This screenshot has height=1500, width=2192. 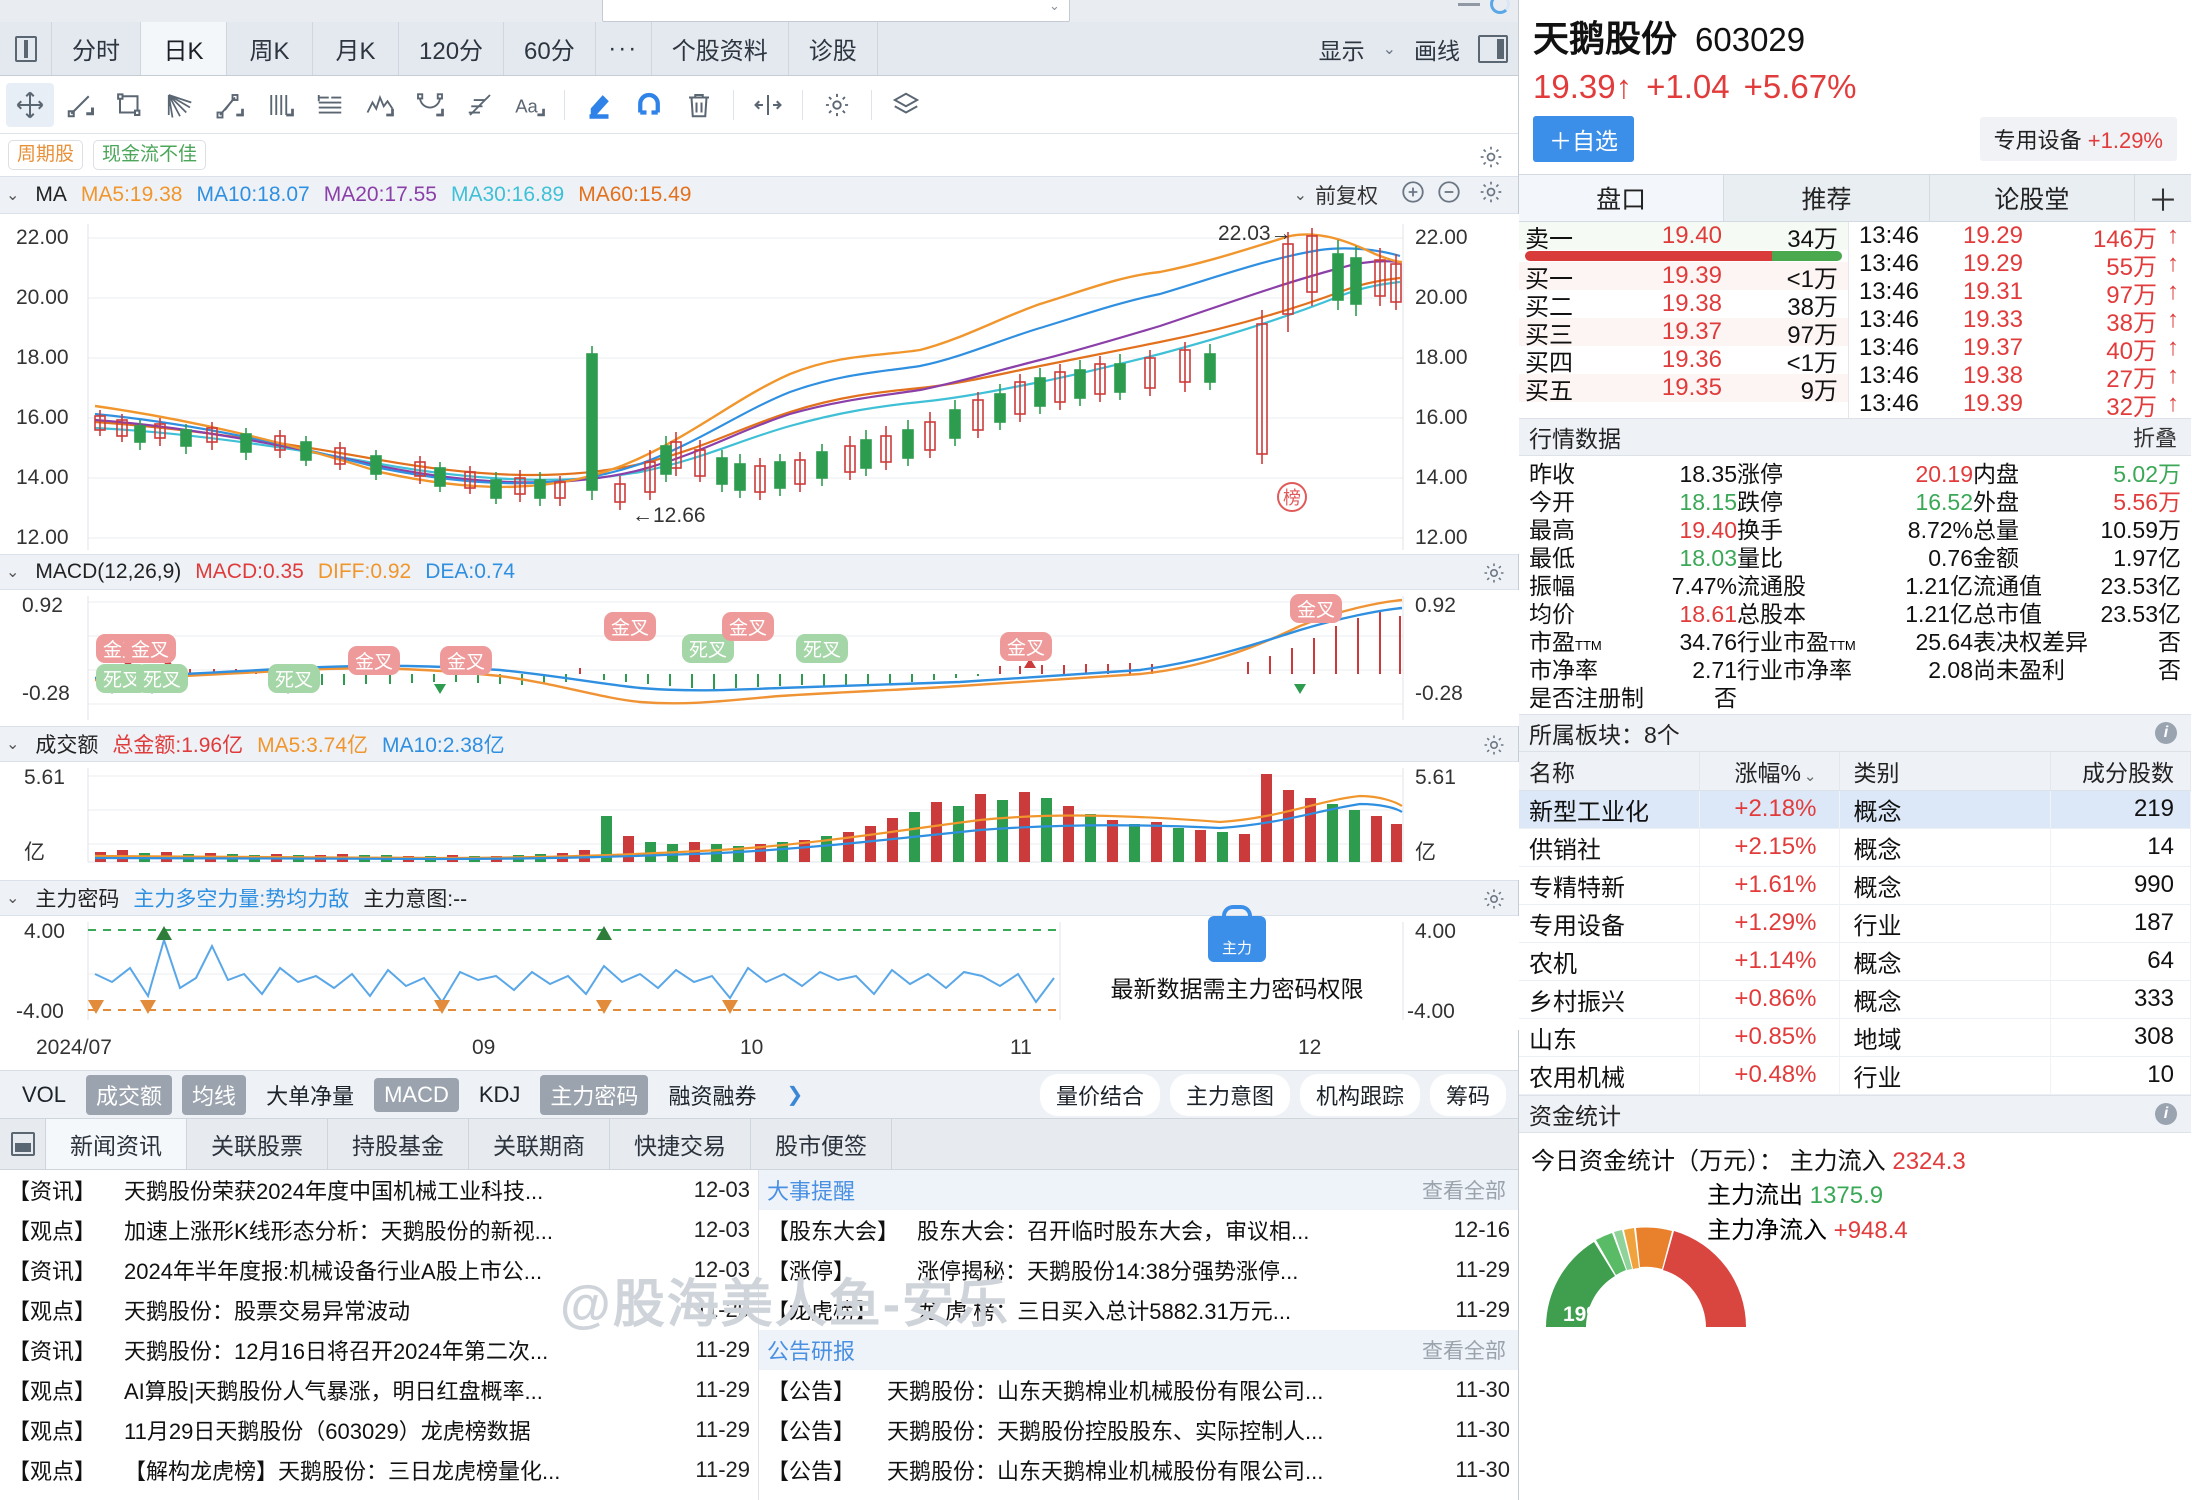 What do you see at coordinates (1292, 497) in the screenshot?
I see `rank-badge-icon: 榜` at bounding box center [1292, 497].